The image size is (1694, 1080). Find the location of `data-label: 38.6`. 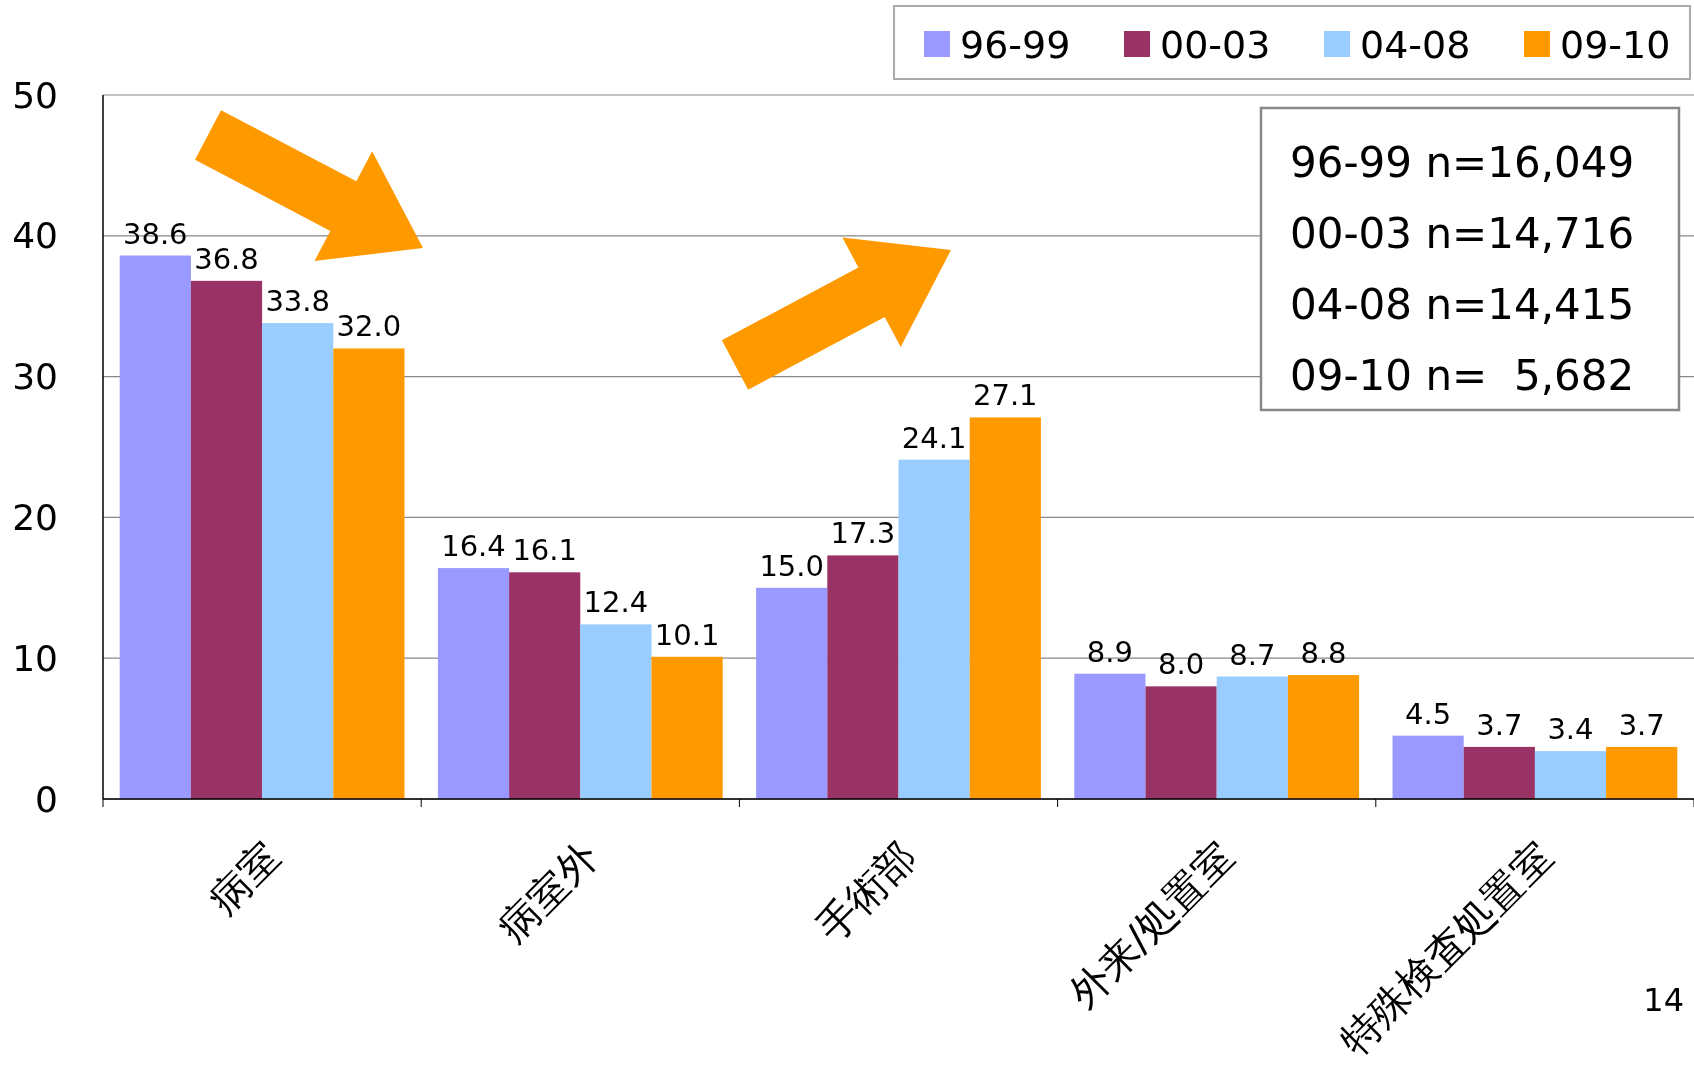

data-label: 38.6 is located at coordinates (155, 233).